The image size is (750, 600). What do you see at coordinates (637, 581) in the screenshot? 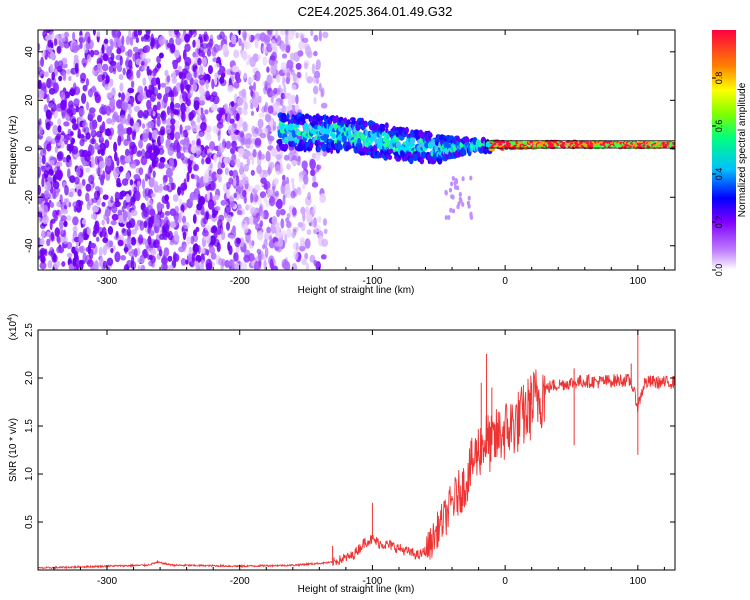
I see `snr-x-tick-label: 100` at bounding box center [637, 581].